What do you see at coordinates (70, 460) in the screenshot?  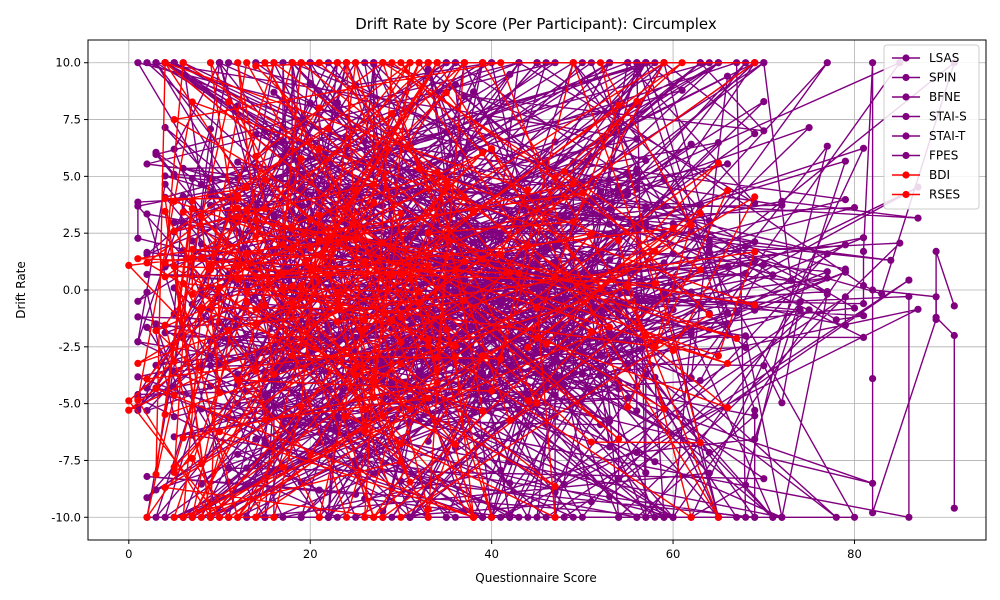 I see `y-tick-label: -7.5` at bounding box center [70, 460].